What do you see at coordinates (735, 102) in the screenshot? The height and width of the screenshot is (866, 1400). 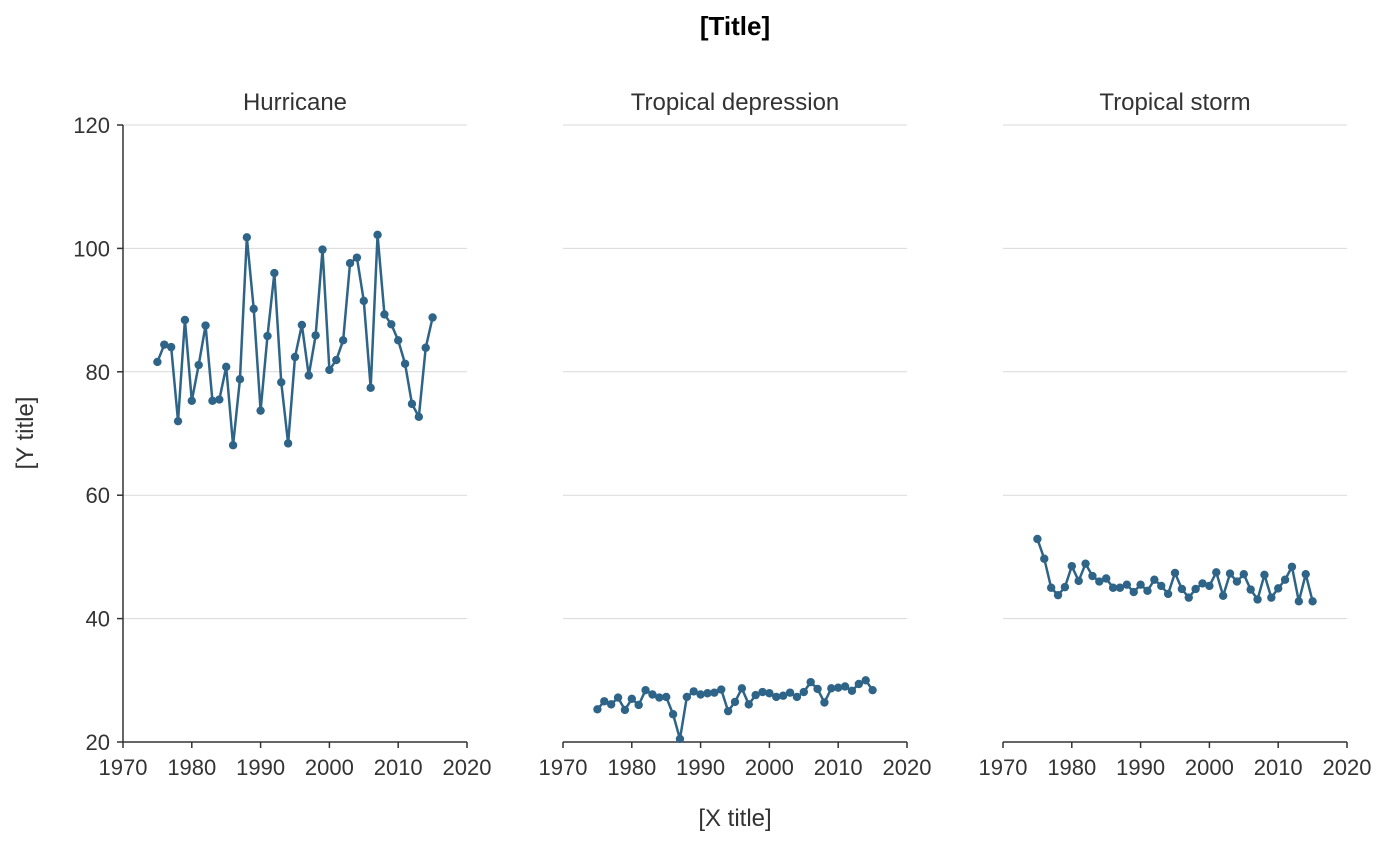 I see `facet-label: Tropical depression` at bounding box center [735, 102].